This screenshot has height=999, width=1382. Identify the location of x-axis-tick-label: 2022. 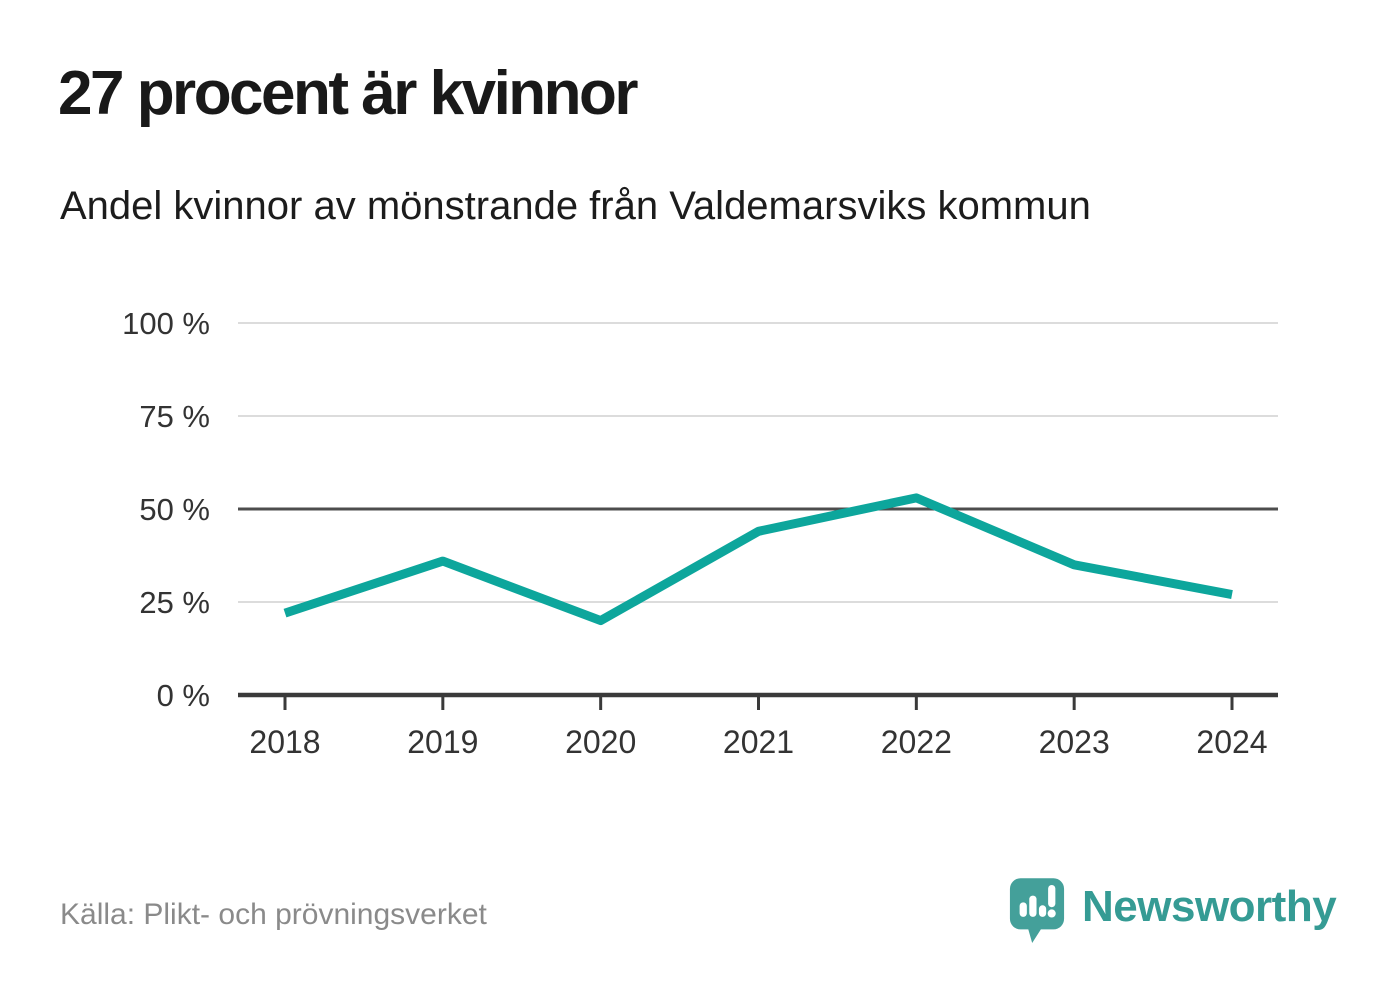
(916, 742).